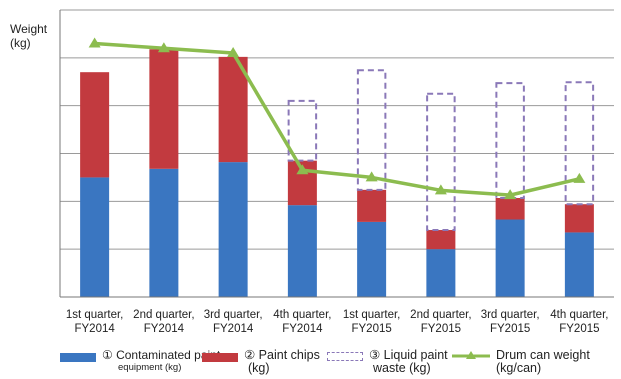  I want to click on legend-item-drum-can-weight: Drum can weight (kg/can), so click(521, 362).